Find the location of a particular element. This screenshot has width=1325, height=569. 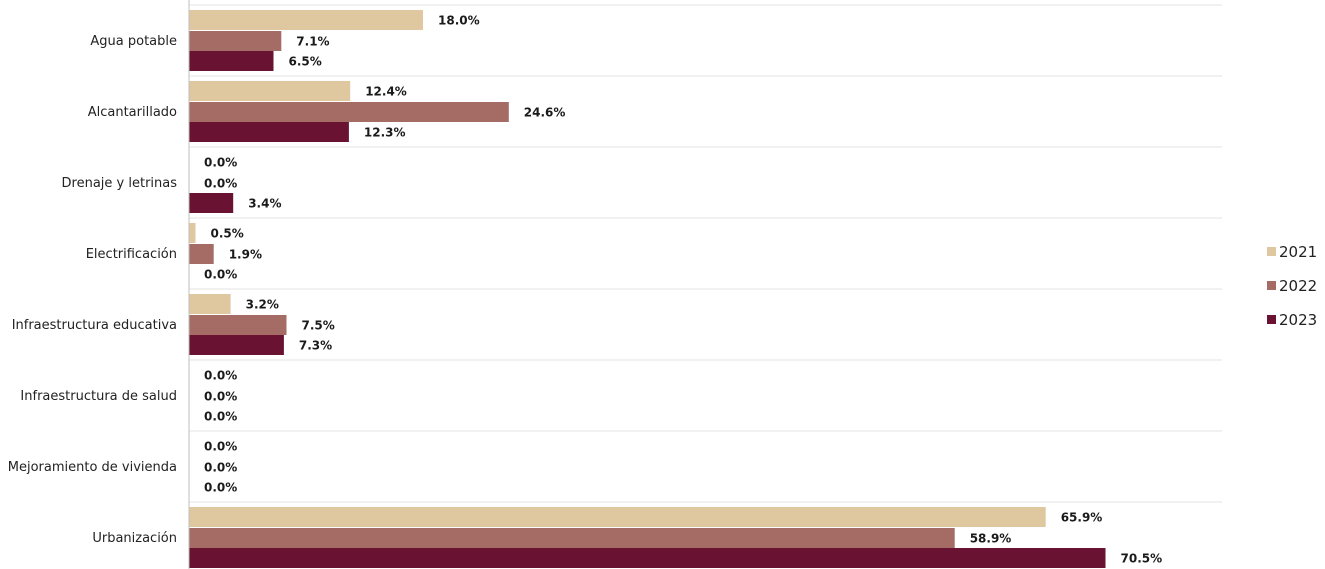

data-label: 1.9% is located at coordinates (245, 255).